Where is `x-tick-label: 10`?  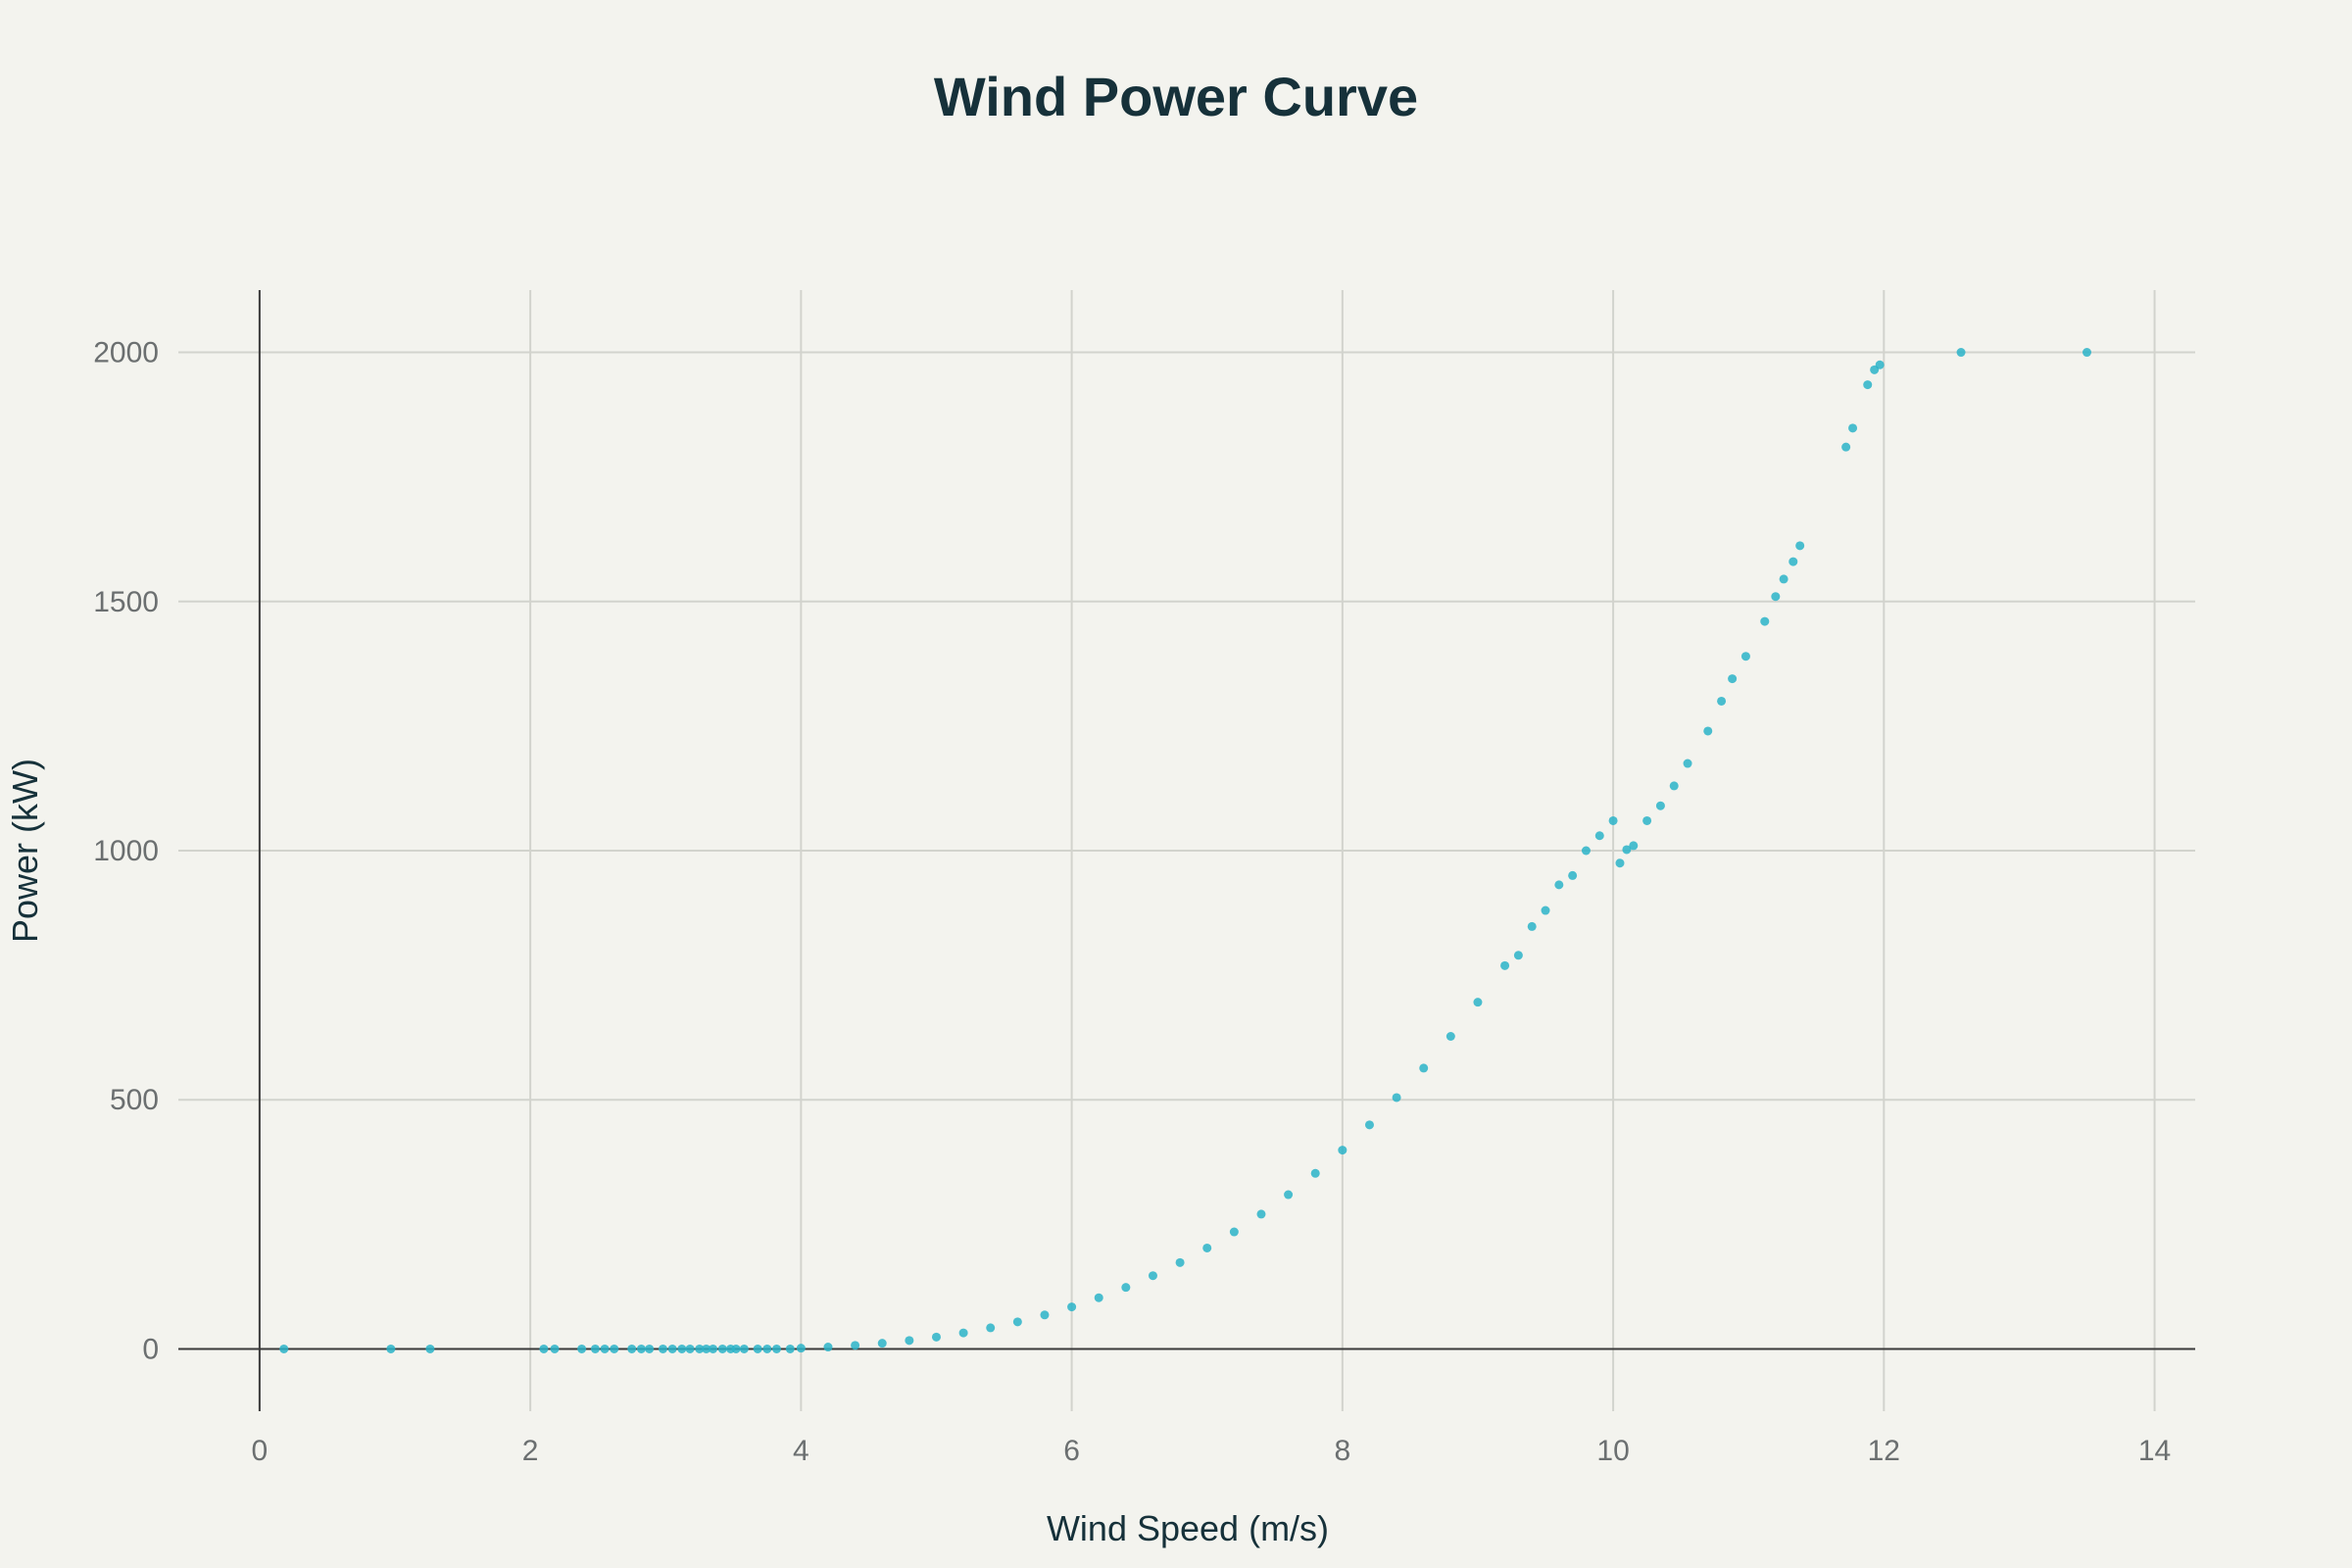
x-tick-label: 10 is located at coordinates (1612, 1451).